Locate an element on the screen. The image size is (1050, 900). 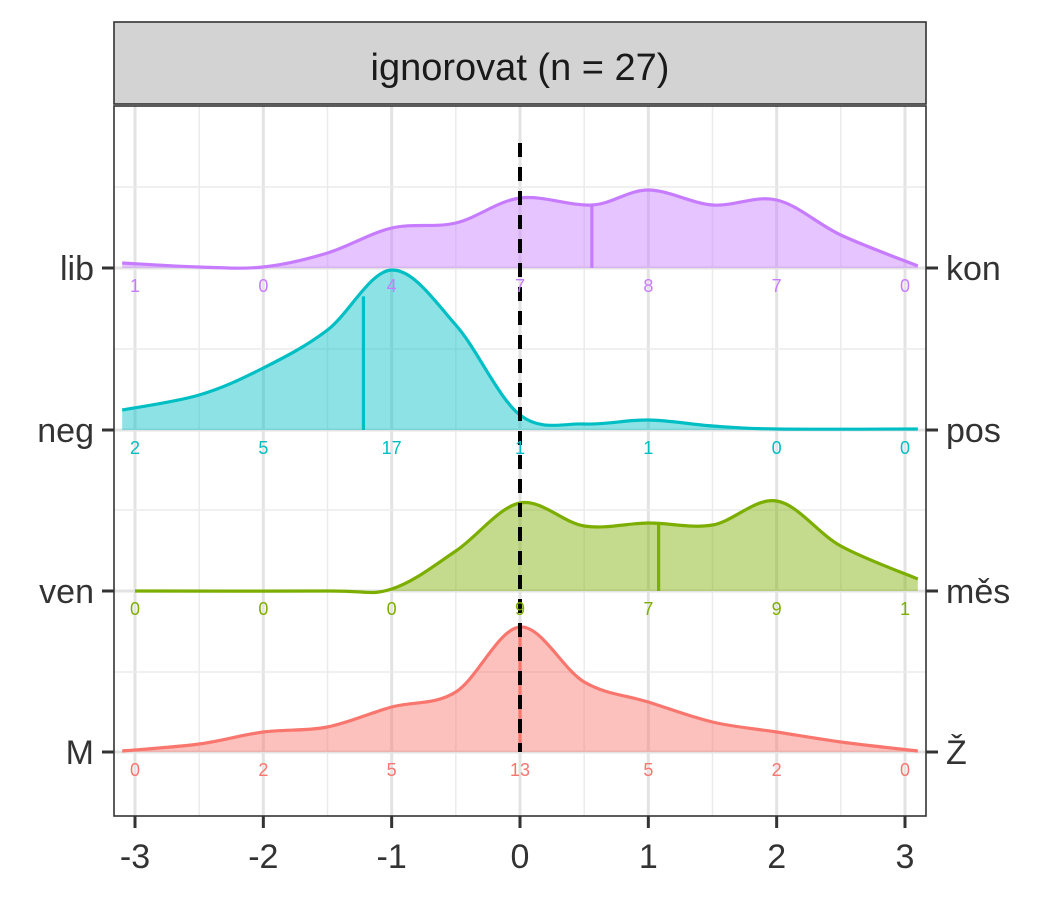
facet-strip: ignorovat (n = 27) is located at coordinates (520, 63).